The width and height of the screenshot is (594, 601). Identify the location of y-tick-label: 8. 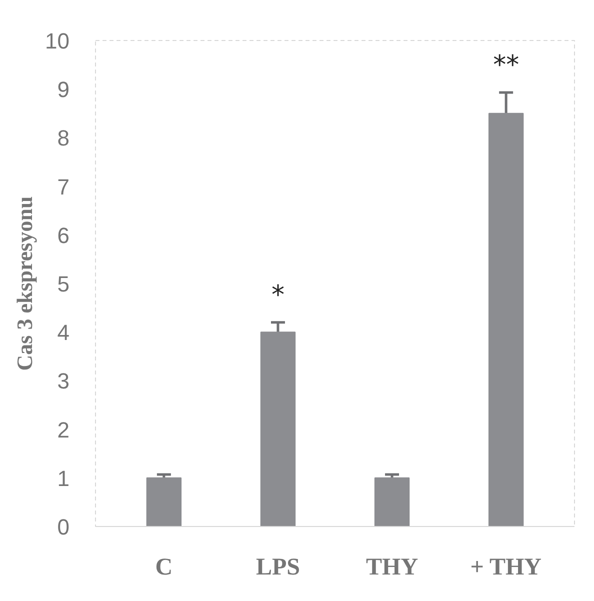
(63, 138).